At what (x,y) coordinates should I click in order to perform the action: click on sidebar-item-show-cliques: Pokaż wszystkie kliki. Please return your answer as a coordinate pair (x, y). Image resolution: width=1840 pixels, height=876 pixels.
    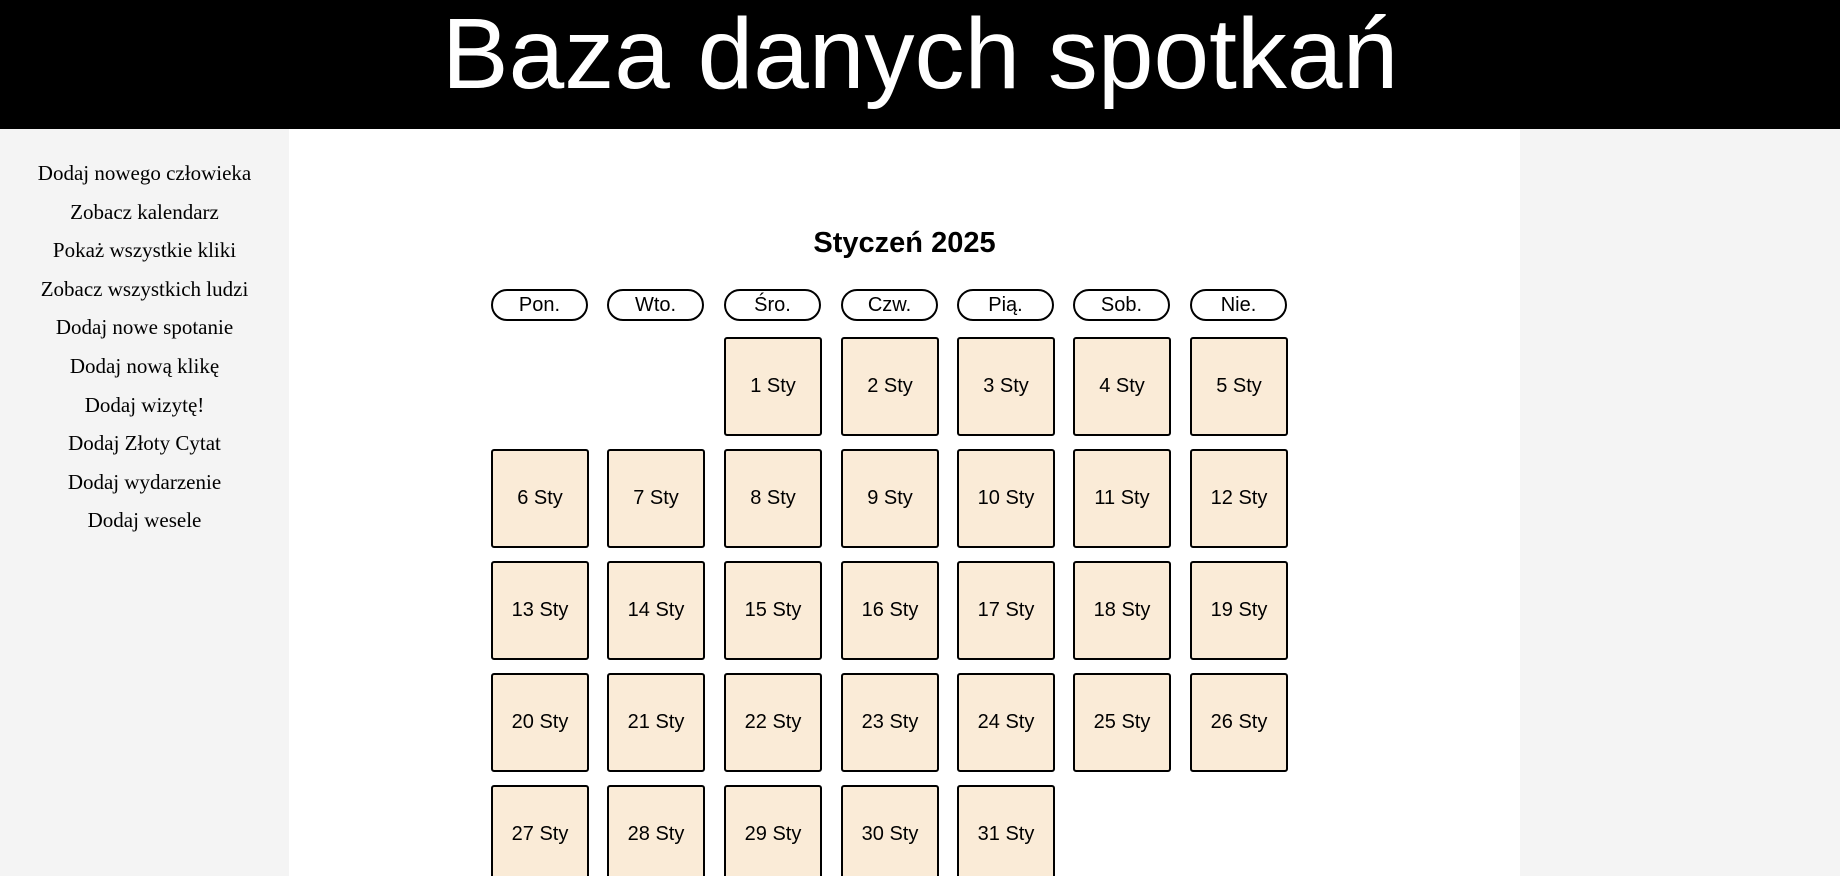
    Looking at the image, I should click on (144, 250).